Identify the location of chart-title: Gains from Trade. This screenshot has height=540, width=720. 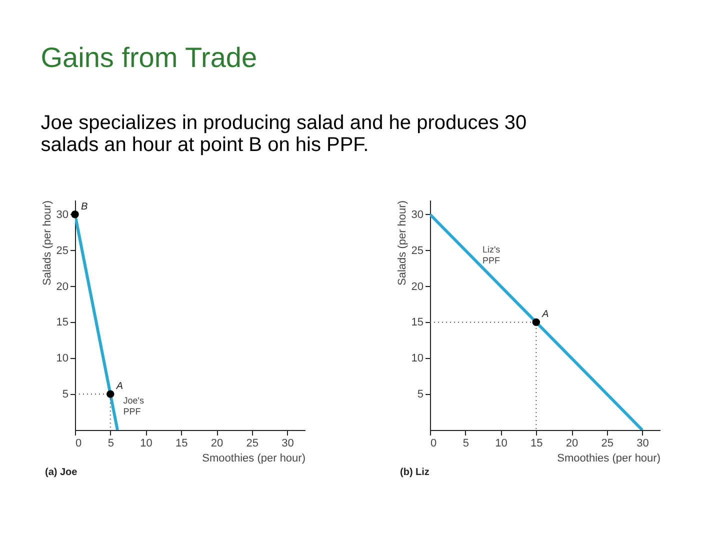
(149, 57).